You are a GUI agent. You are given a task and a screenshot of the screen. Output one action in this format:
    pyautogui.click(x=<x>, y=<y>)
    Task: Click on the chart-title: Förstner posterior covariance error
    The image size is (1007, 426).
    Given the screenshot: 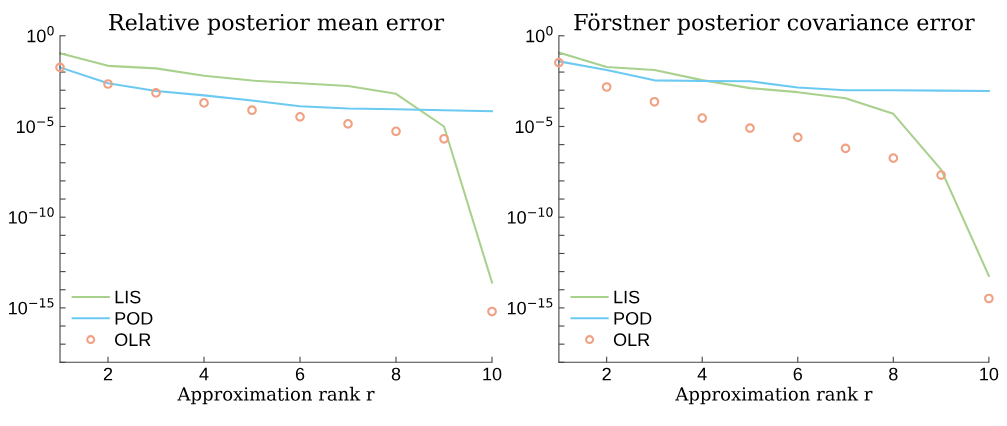 What is the action you would take?
    pyautogui.click(x=774, y=24)
    